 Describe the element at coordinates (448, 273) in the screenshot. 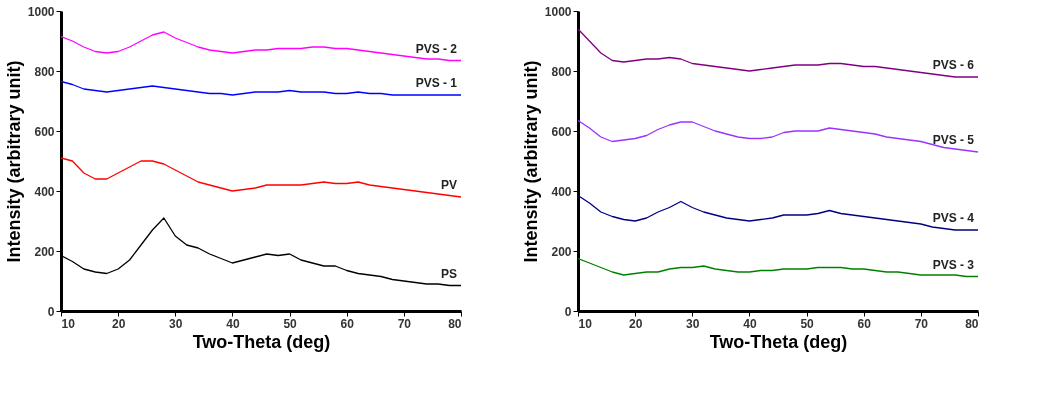

I see `series-label: PS` at that location.